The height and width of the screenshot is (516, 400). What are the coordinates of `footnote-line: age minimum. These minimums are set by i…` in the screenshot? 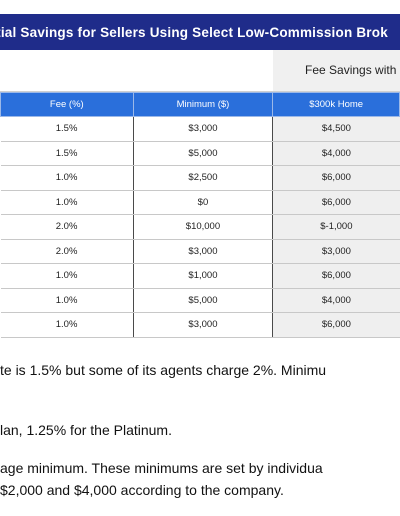 It's located at (161, 468).